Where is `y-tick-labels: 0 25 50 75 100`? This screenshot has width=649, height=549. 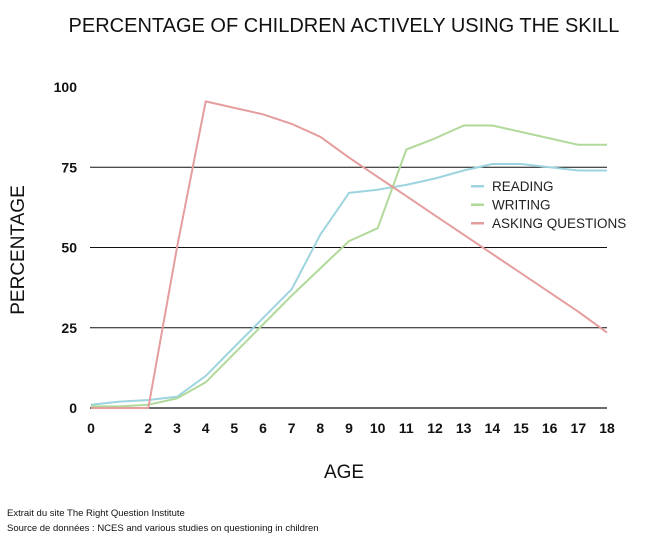 y-tick-labels: 0 25 50 75 100 is located at coordinates (66, 247).